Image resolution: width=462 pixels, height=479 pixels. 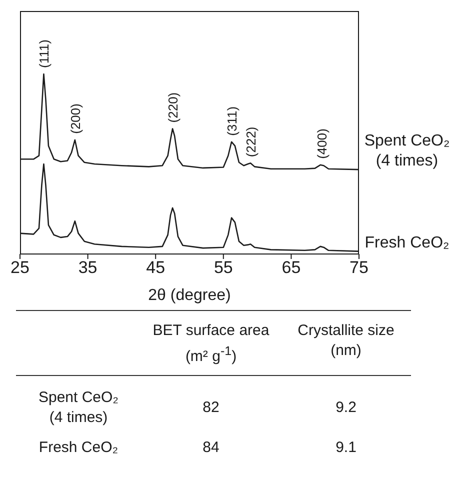 I want to click on x-axis-title: 2θ (degree), so click(x=189, y=295).